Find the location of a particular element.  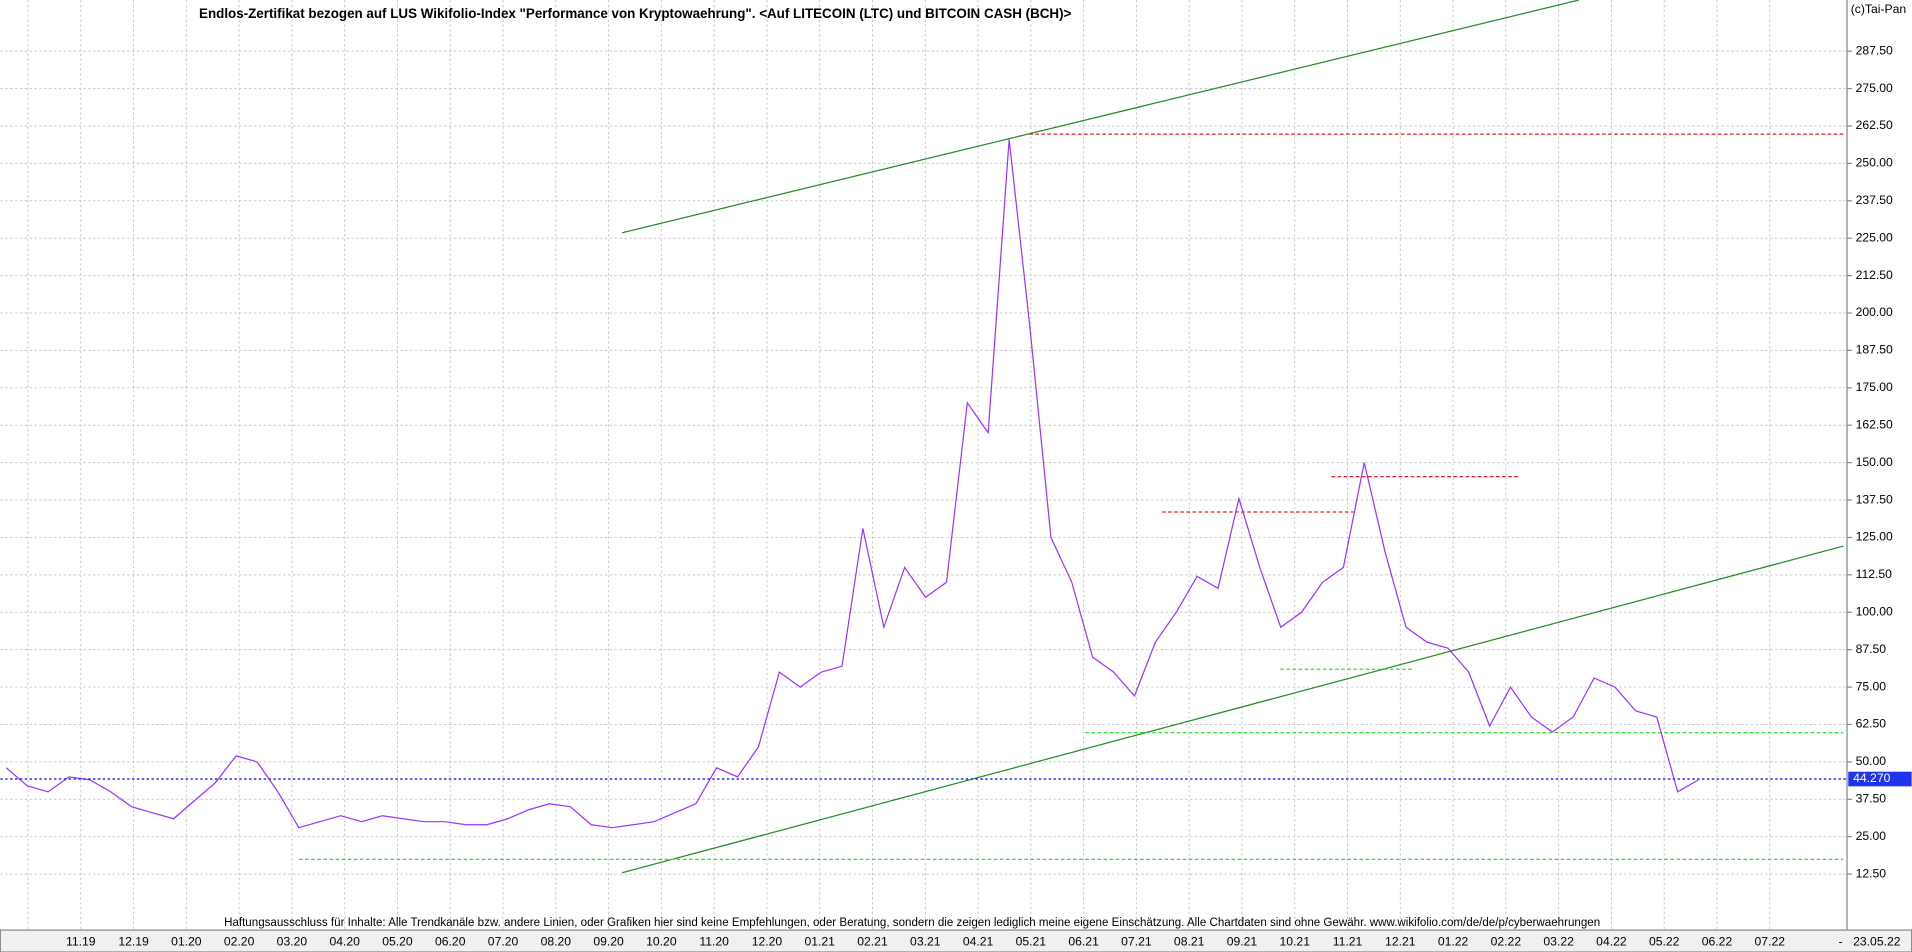

x-tick-label: 12.21 is located at coordinates (1400, 941).